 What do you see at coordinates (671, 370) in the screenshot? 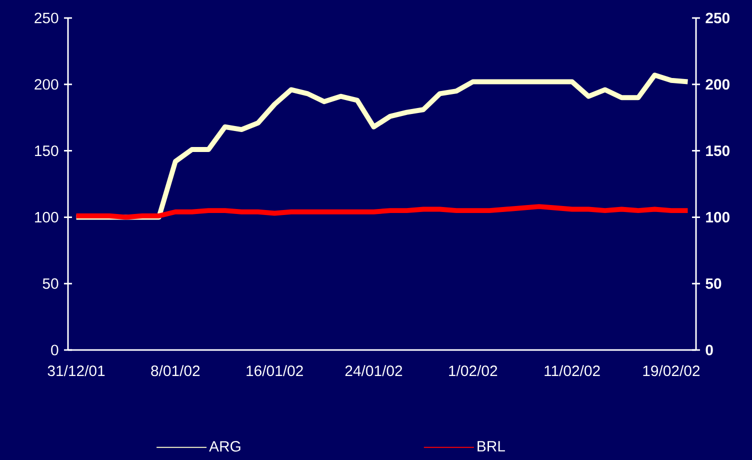
I see `x-tick-label: 19/02/02` at bounding box center [671, 370].